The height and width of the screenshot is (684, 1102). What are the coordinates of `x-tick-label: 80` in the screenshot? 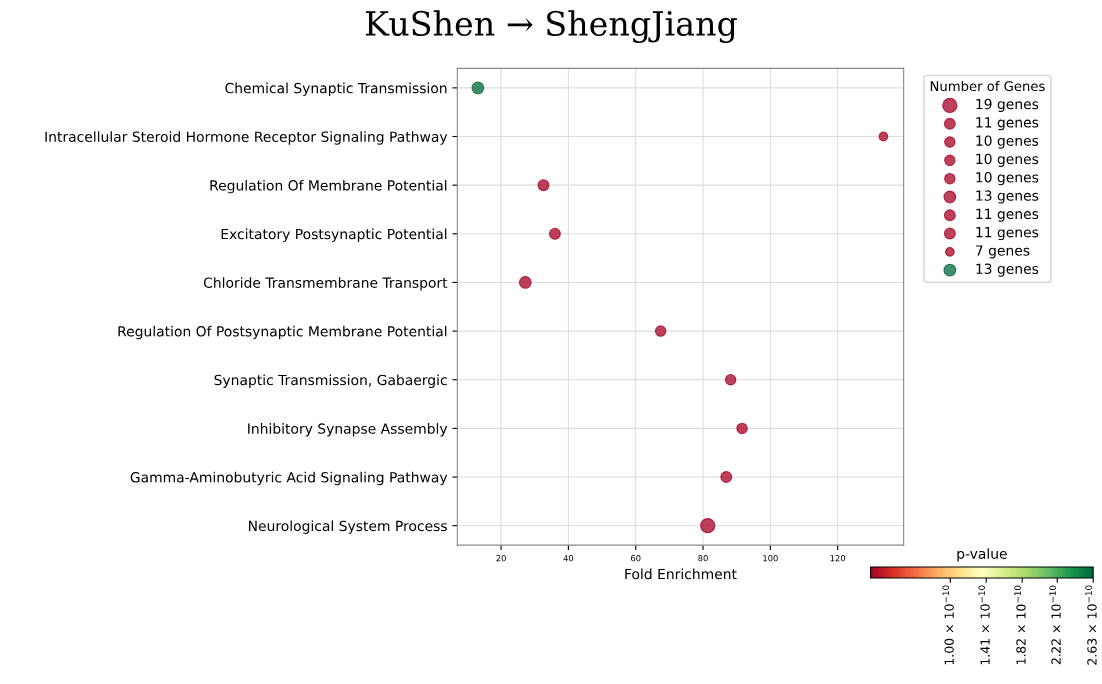 It's located at (703, 558).